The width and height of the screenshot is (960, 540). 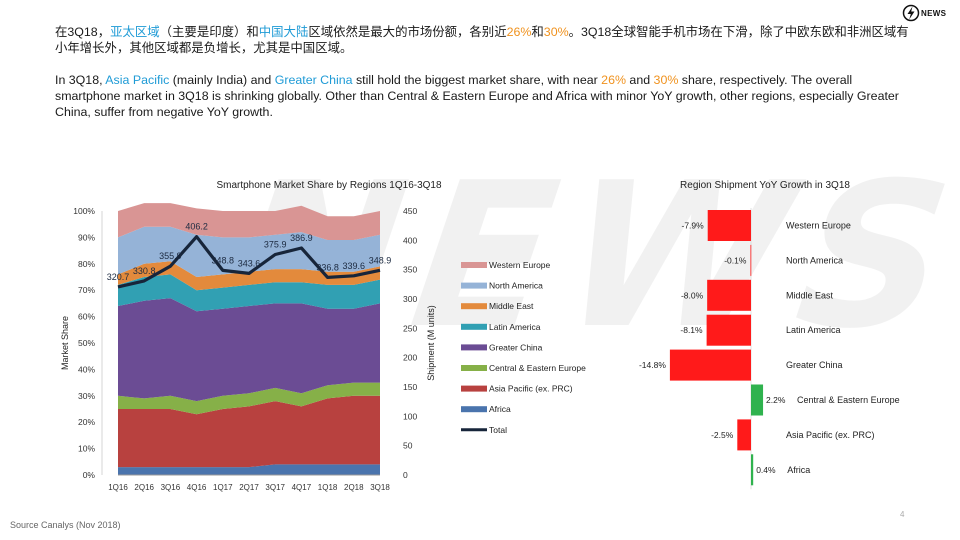 What do you see at coordinates (848, 400) in the screenshot?
I see `yoy-category-label: Central & Eastern Europe` at bounding box center [848, 400].